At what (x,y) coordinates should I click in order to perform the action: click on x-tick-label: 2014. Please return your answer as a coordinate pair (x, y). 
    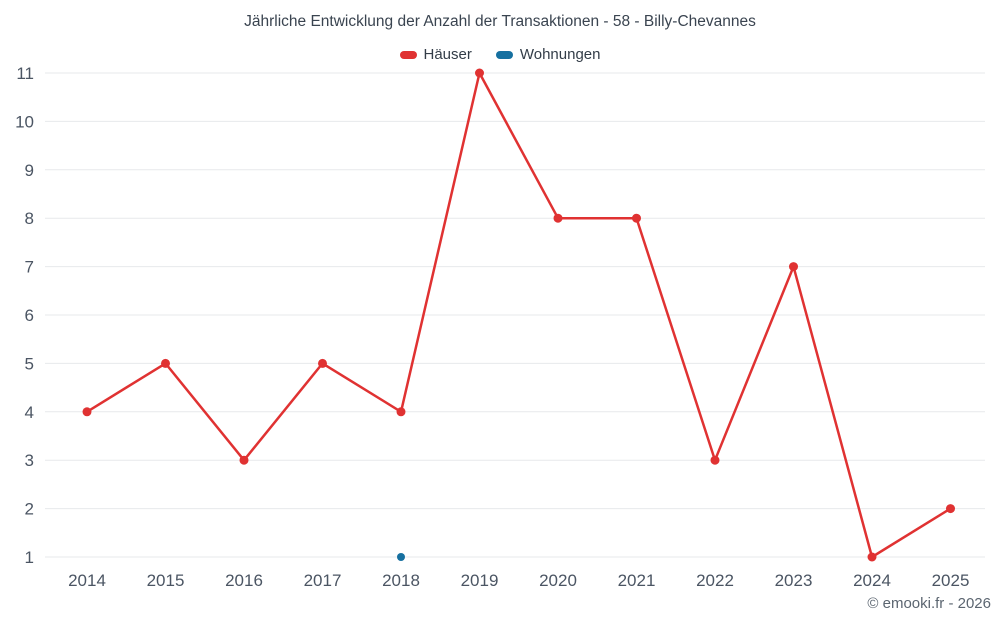
    Looking at the image, I should click on (87, 580).